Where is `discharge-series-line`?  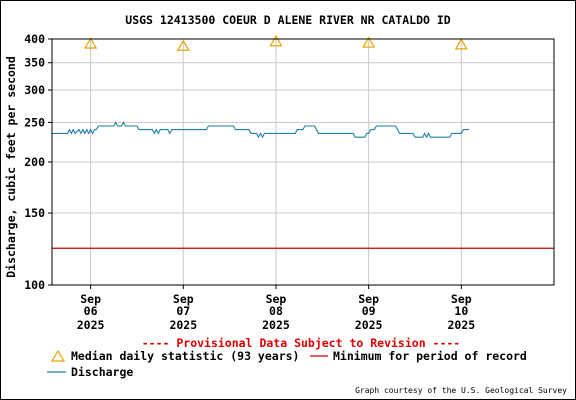
discharge-series-line is located at coordinates (260, 130).